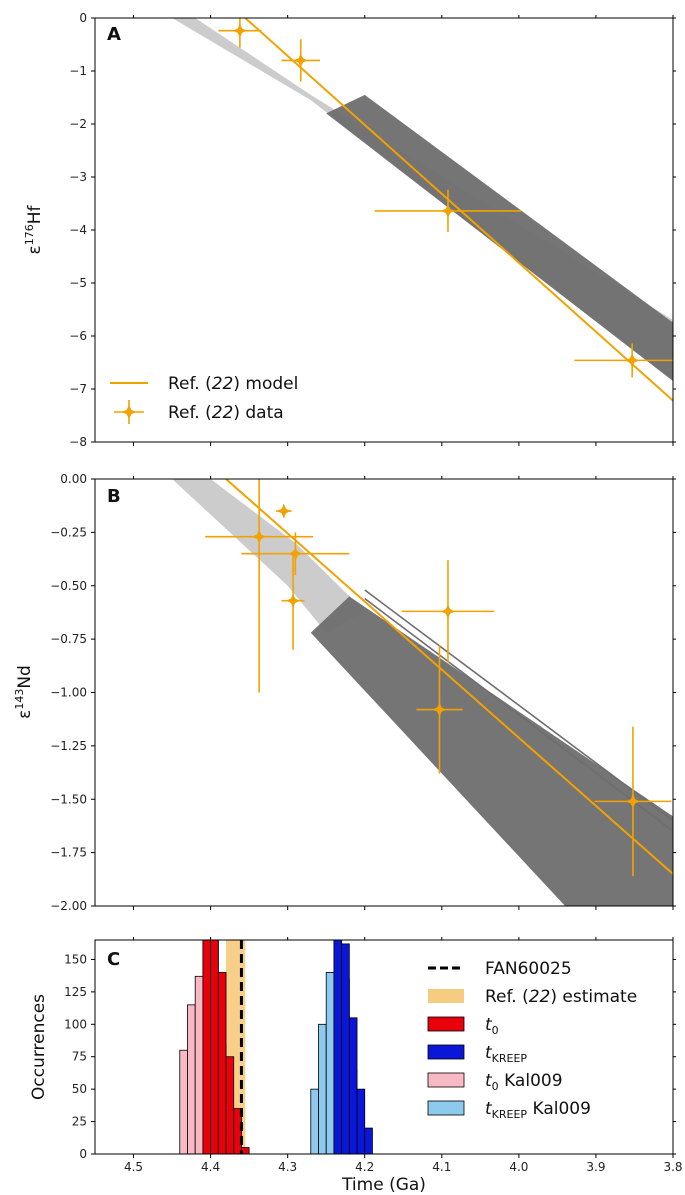  What do you see at coordinates (383, 1185) in the screenshot?
I see `panel-c-xlabel: Time (Ga)` at bounding box center [383, 1185].